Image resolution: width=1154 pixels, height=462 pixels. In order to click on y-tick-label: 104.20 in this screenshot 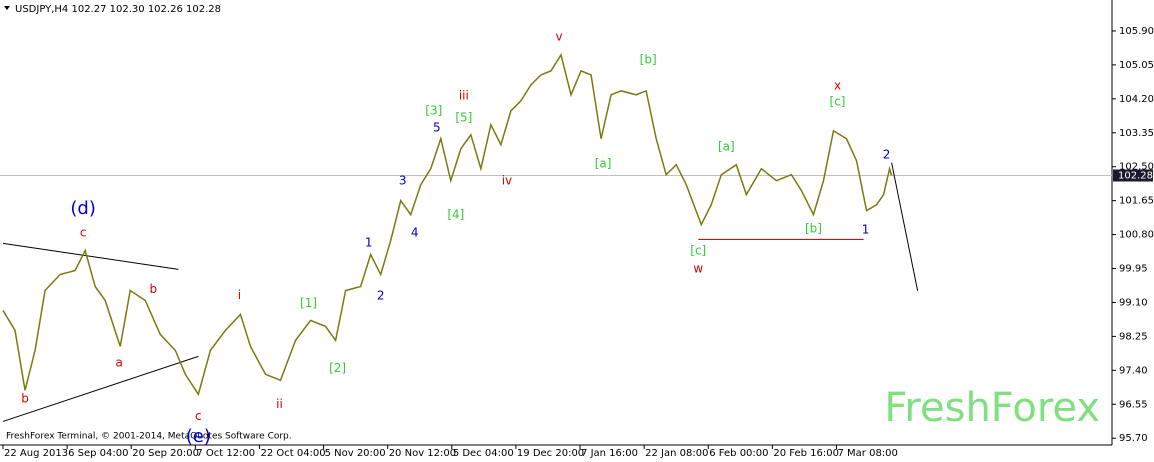, I will do `click(1136, 99)`.